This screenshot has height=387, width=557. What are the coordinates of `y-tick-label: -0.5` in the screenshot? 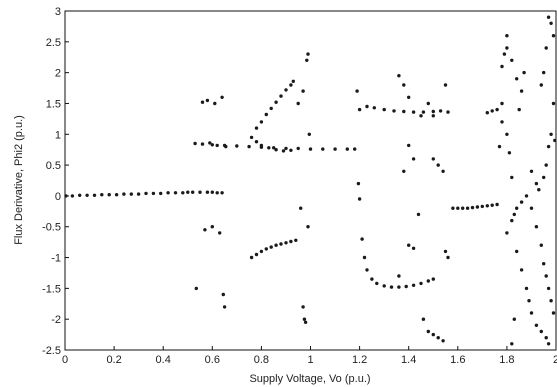 It's located at (51, 228).